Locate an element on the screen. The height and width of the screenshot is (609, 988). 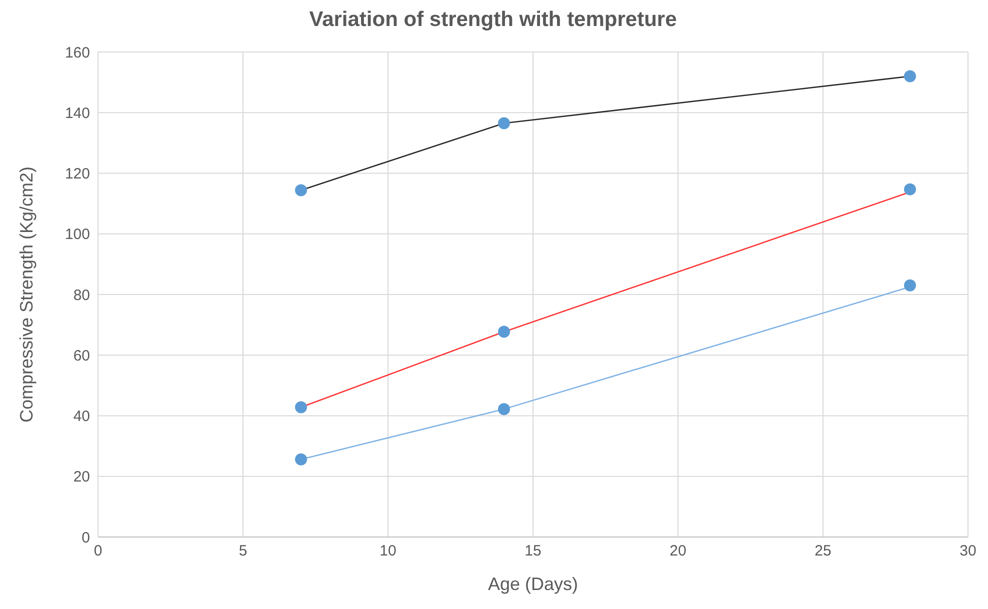
x-tick-label: 5 is located at coordinates (243, 551).